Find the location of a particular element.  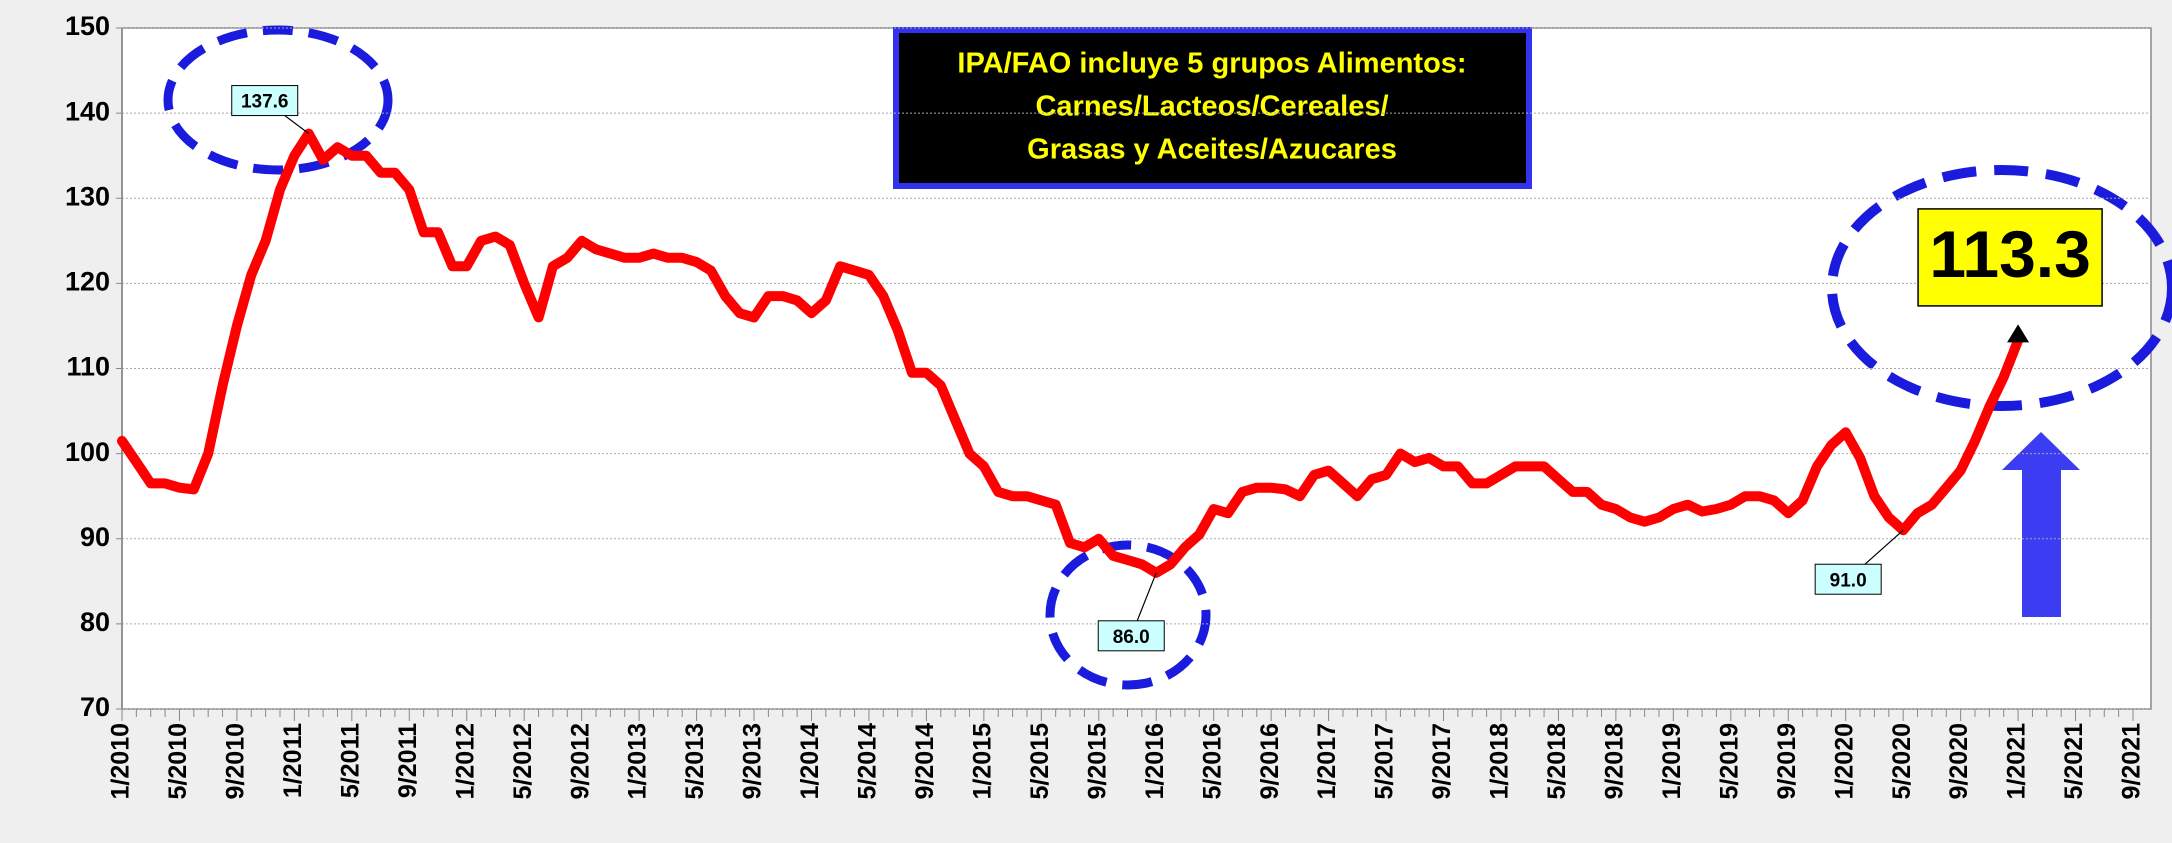

y-tick-label: 70 is located at coordinates (95, 707).